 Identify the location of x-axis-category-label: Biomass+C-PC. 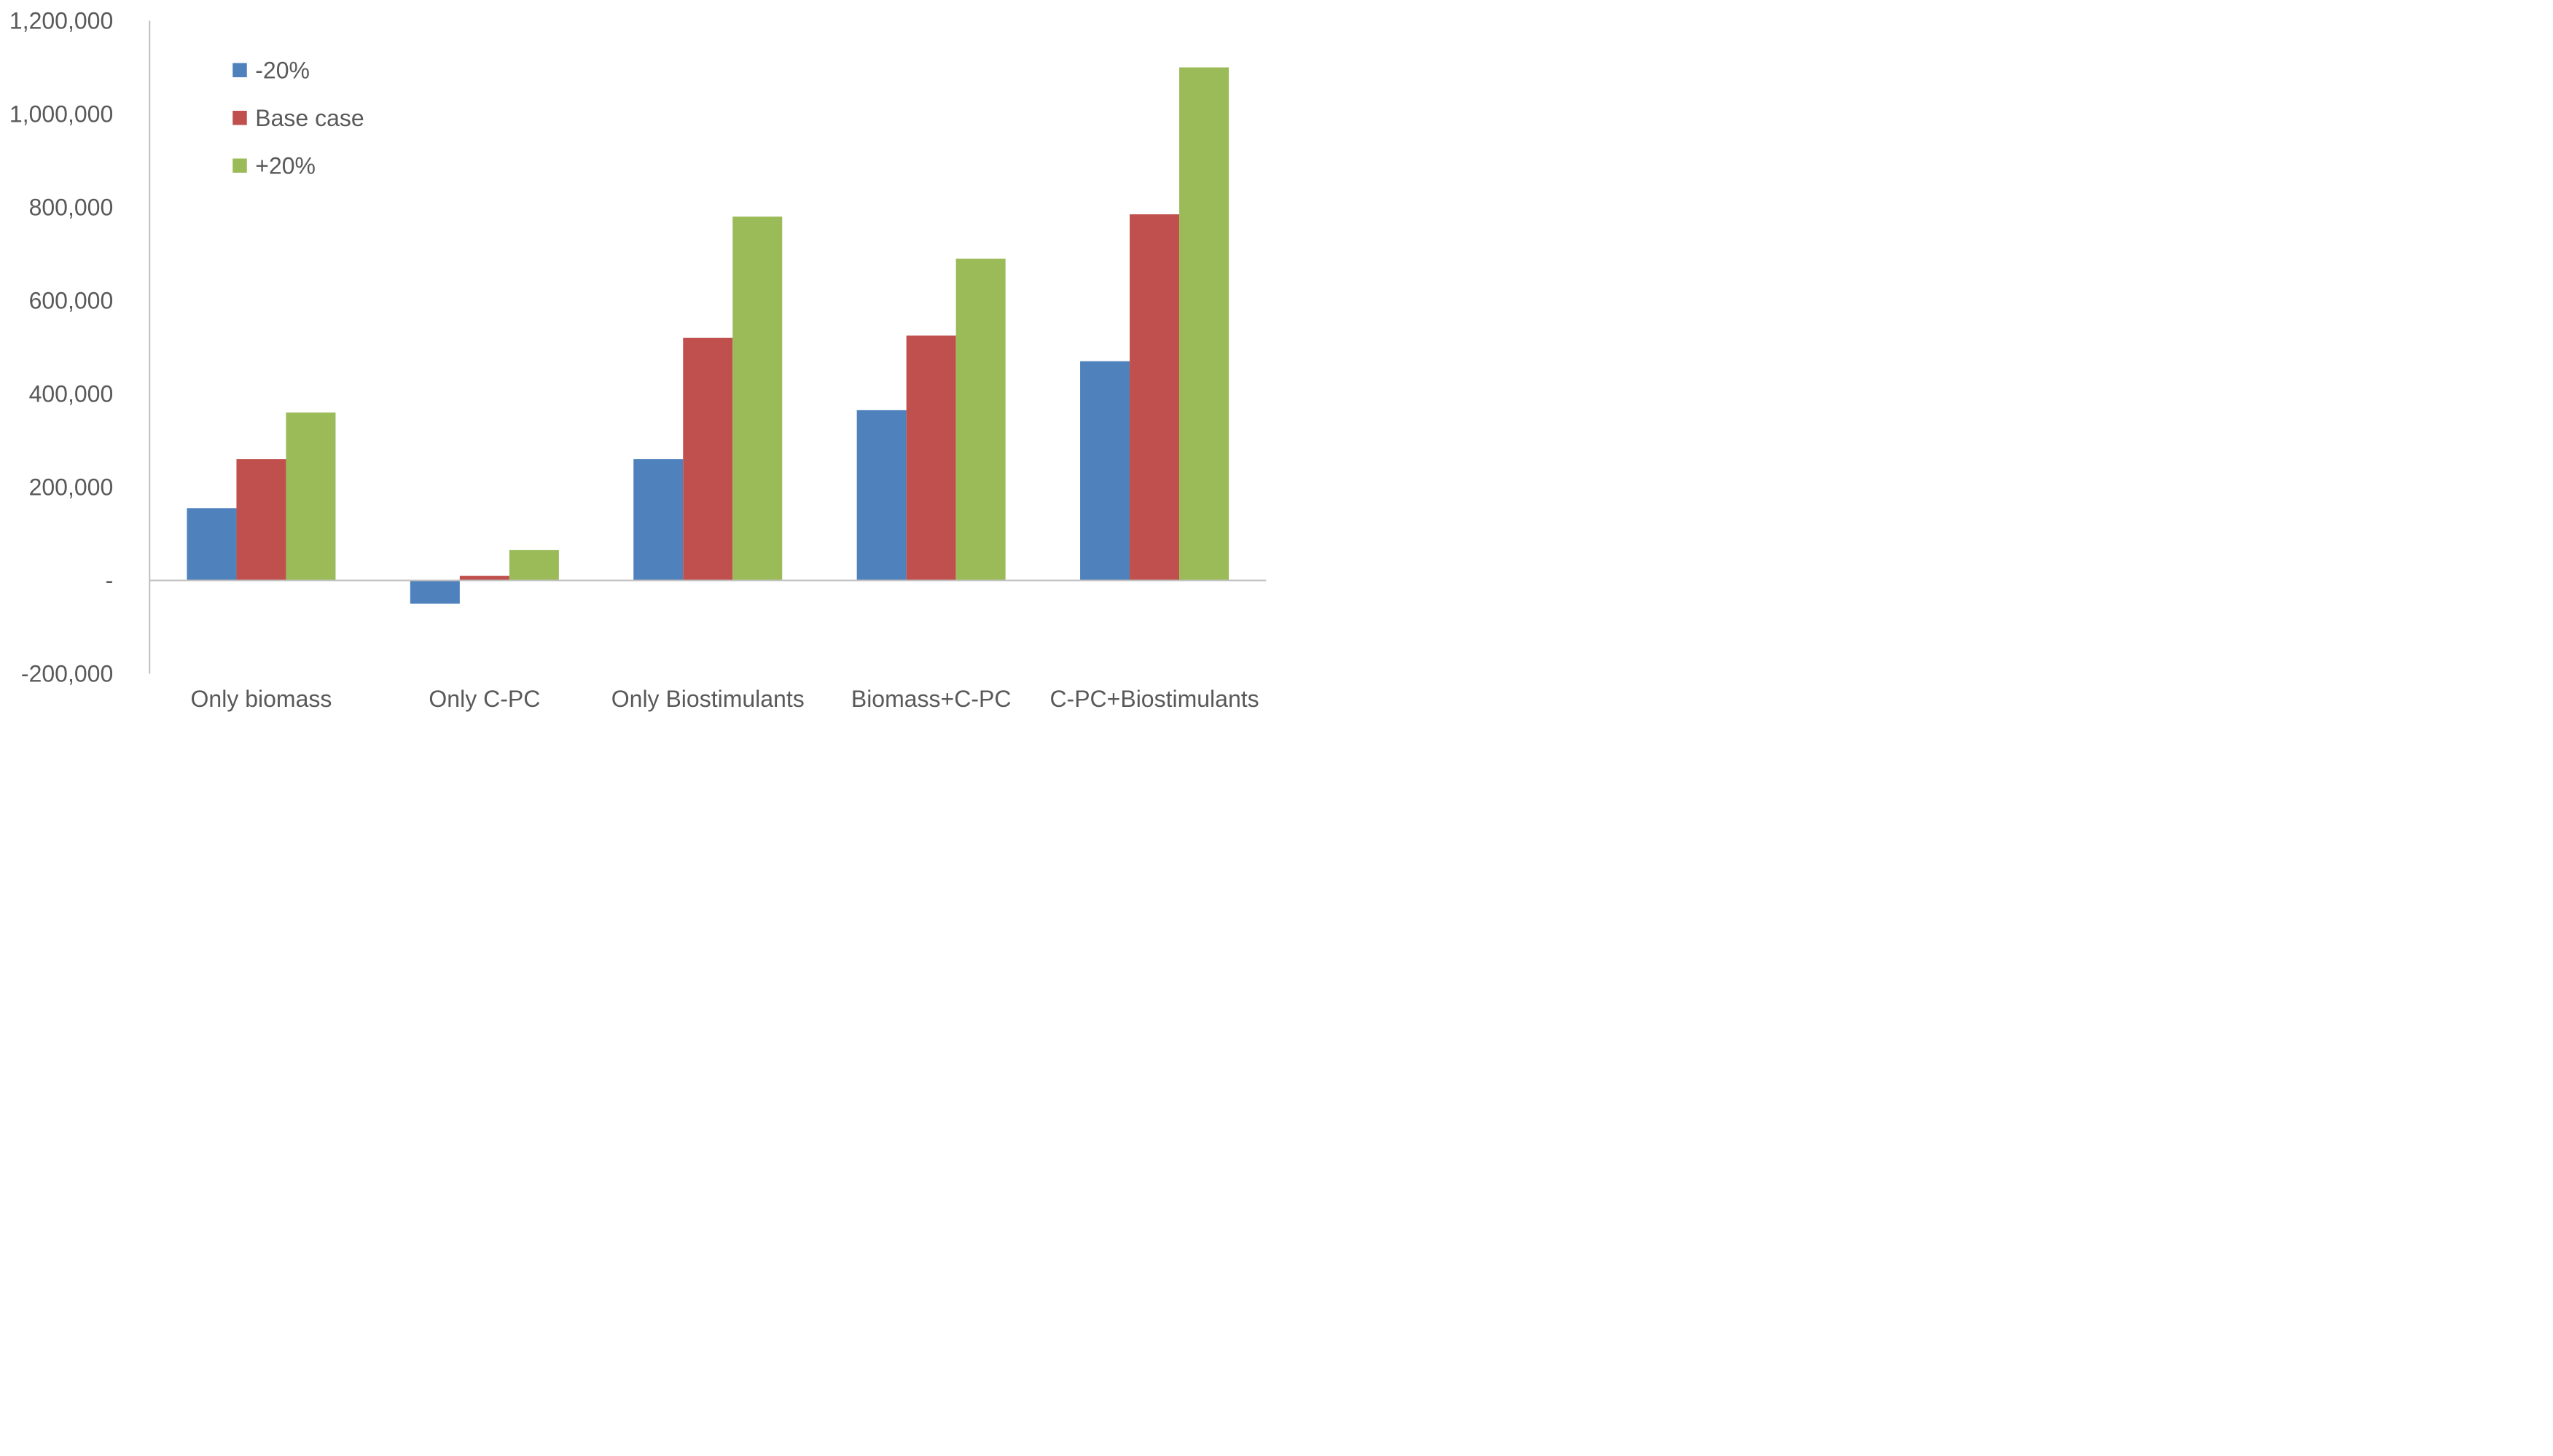
(931, 699).